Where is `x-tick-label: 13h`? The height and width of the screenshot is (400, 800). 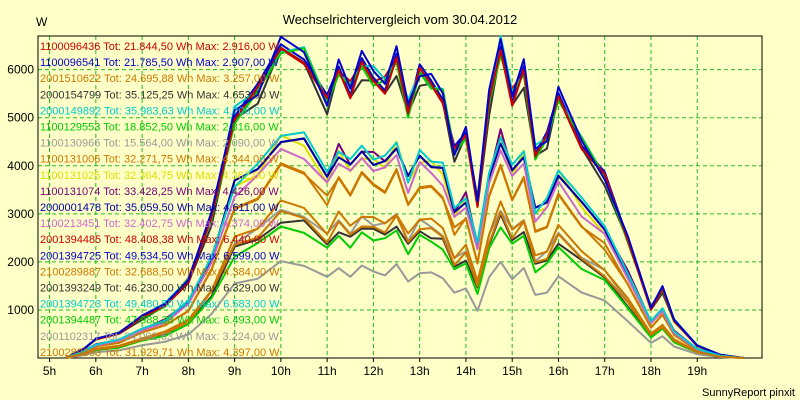 x-tick-label: 13h is located at coordinates (420, 371).